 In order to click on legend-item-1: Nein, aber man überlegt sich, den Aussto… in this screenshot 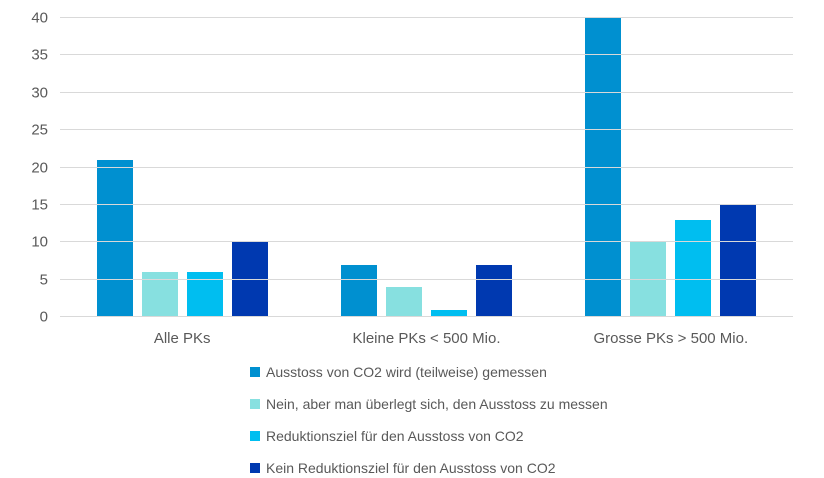, I will do `click(429, 404)`.